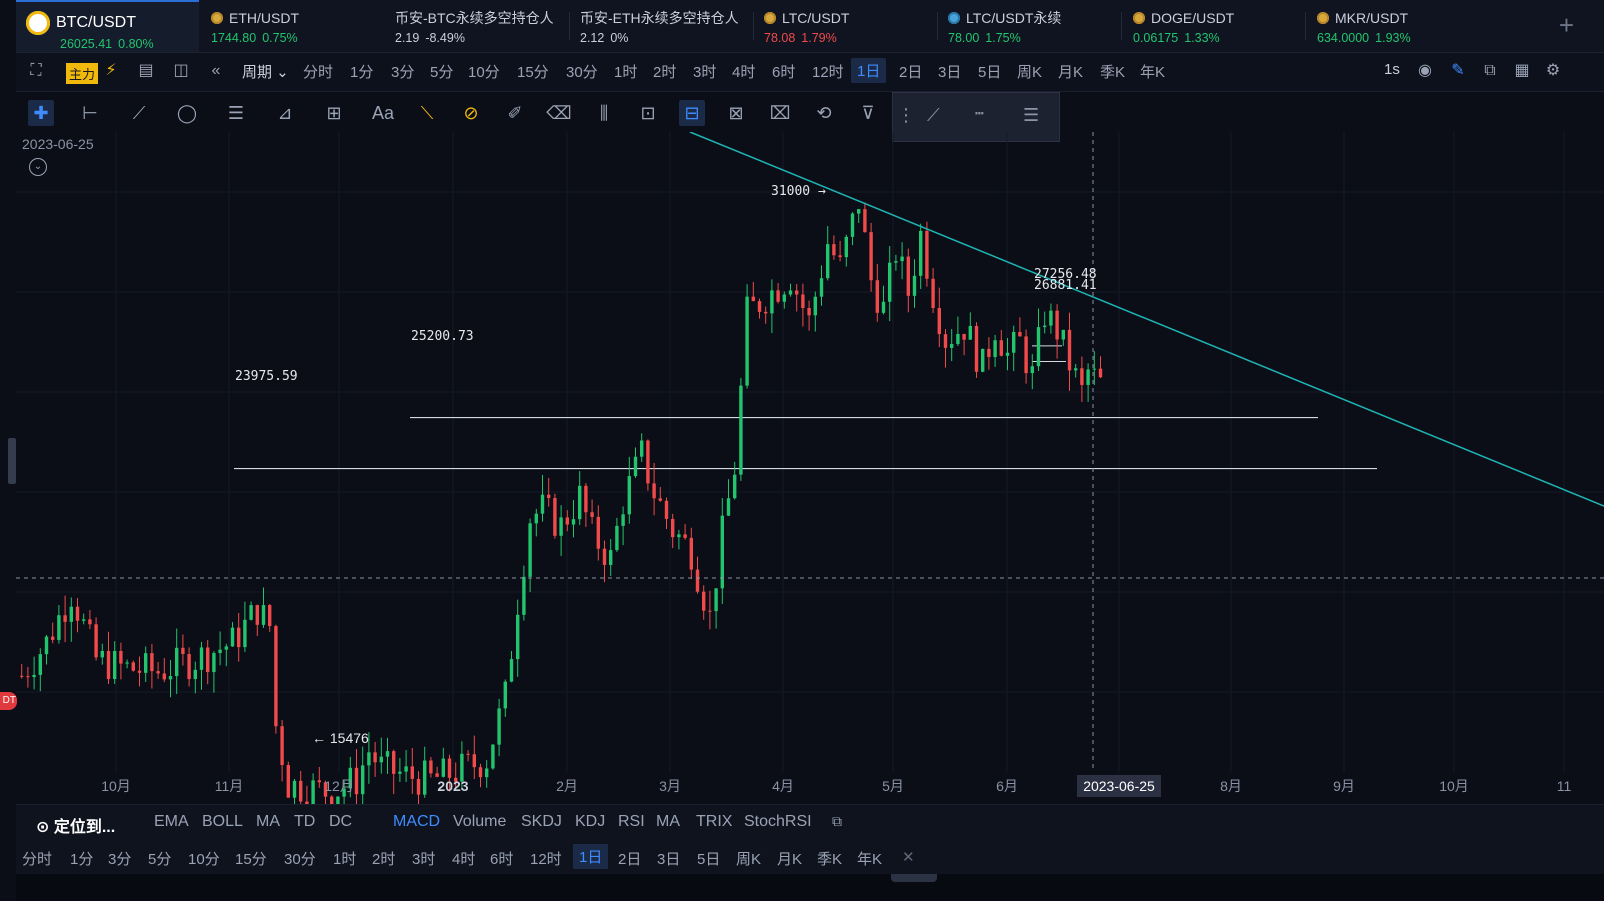 Image resolution: width=1604 pixels, height=901 pixels. Describe the element at coordinates (383, 113) in the screenshot. I see `text-icon: Aa` at that location.